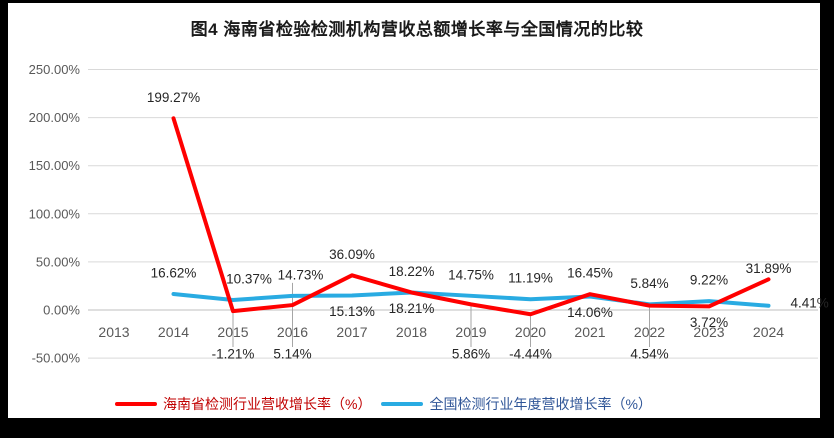 Image resolution: width=834 pixels, height=438 pixels. What do you see at coordinates (471, 299) in the screenshot?
I see `series-line-national` at bounding box center [471, 299].